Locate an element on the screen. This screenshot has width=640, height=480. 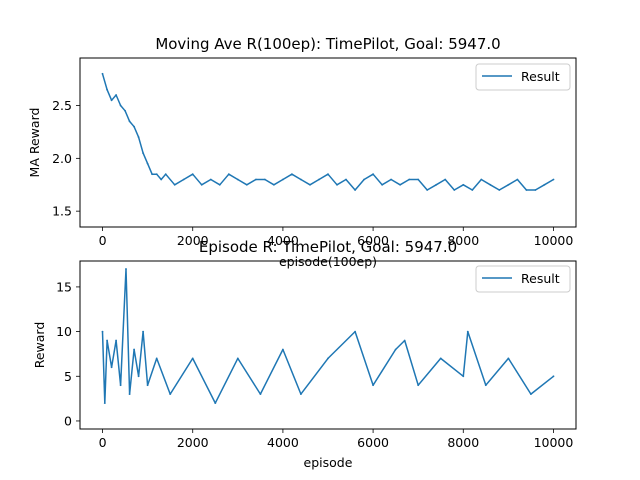
episode-reward-ytick-label: 10 is located at coordinates (64, 331).